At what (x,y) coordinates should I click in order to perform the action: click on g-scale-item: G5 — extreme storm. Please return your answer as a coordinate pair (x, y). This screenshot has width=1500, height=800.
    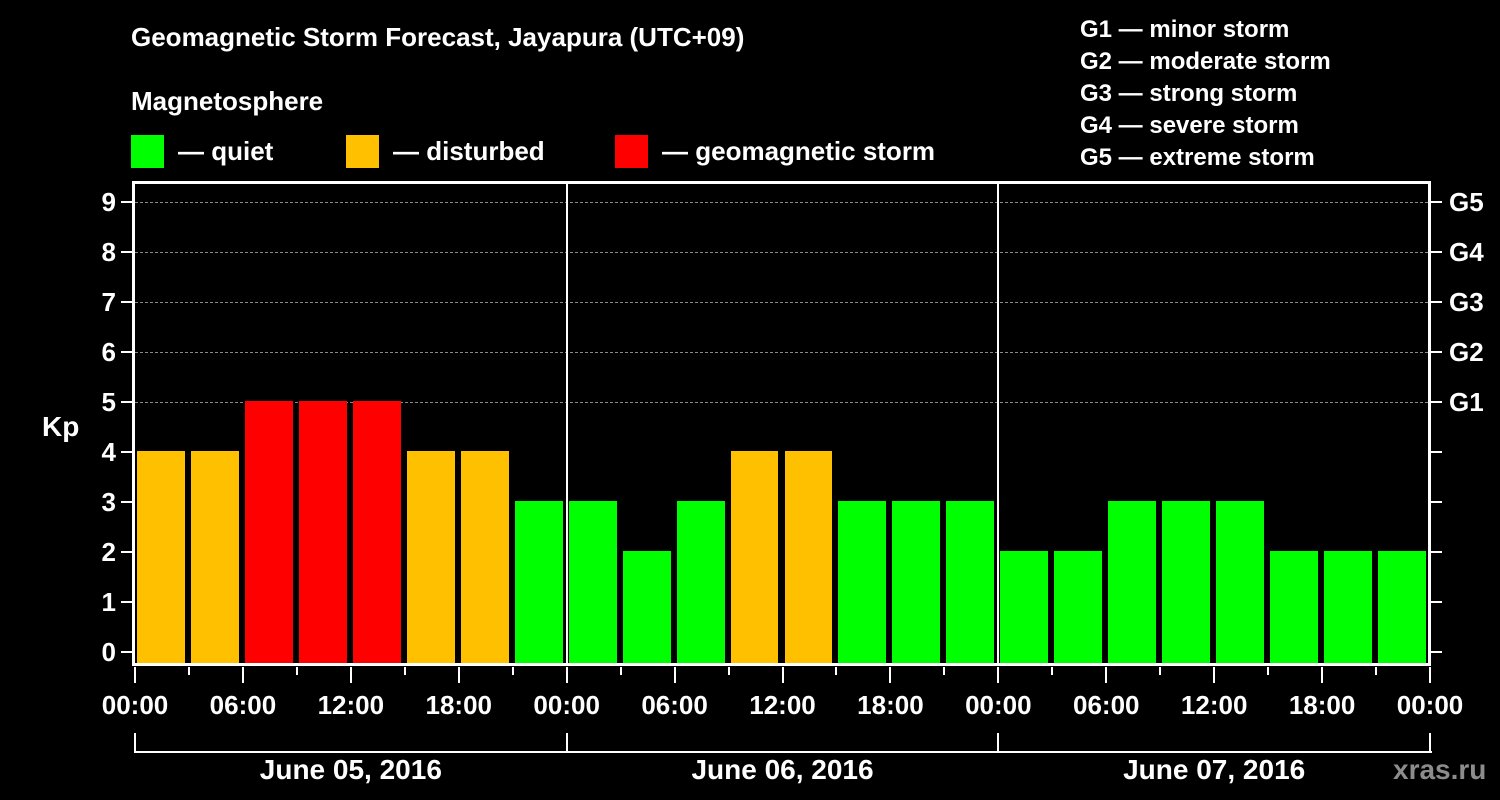
    Looking at the image, I should click on (1197, 157).